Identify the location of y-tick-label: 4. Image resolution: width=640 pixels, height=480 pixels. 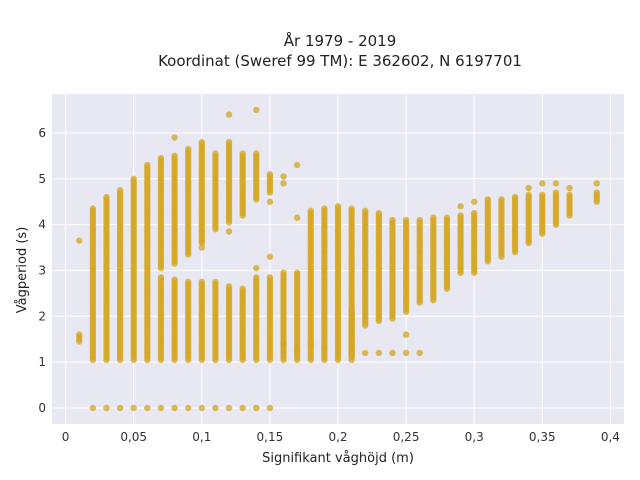
(42, 225).